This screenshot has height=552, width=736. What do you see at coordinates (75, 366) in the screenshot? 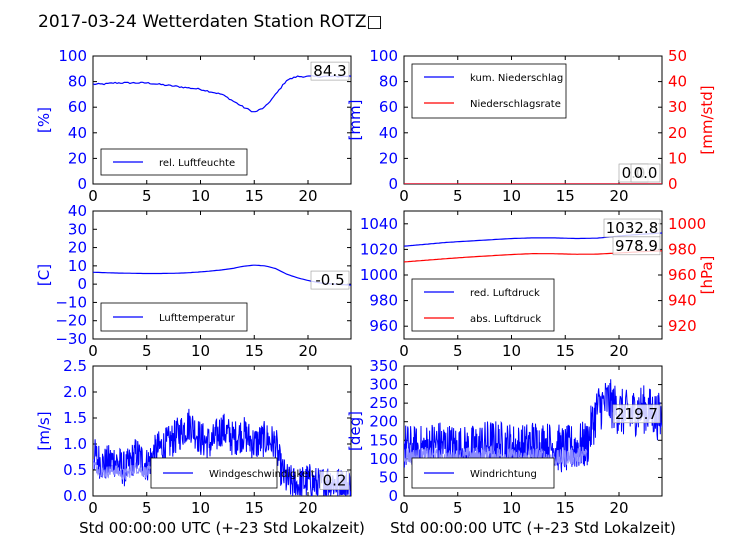
I see `y-tick-label: 2.5` at bounding box center [75, 366].